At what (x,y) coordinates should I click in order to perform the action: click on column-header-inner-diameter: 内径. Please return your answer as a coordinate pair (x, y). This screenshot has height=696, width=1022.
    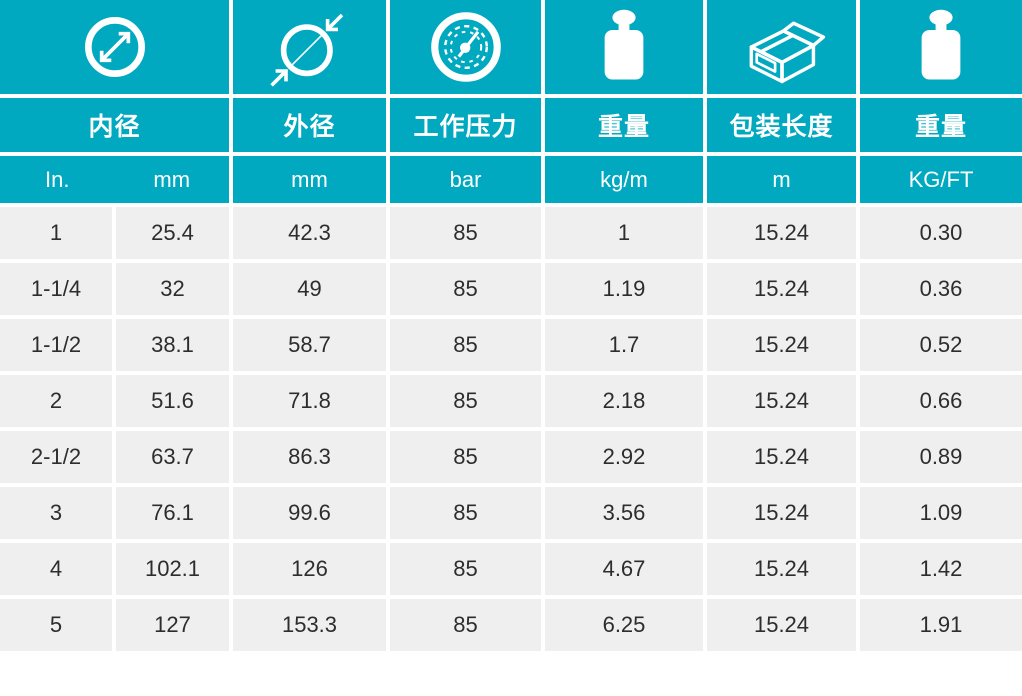
    Looking at the image, I should click on (114, 125).